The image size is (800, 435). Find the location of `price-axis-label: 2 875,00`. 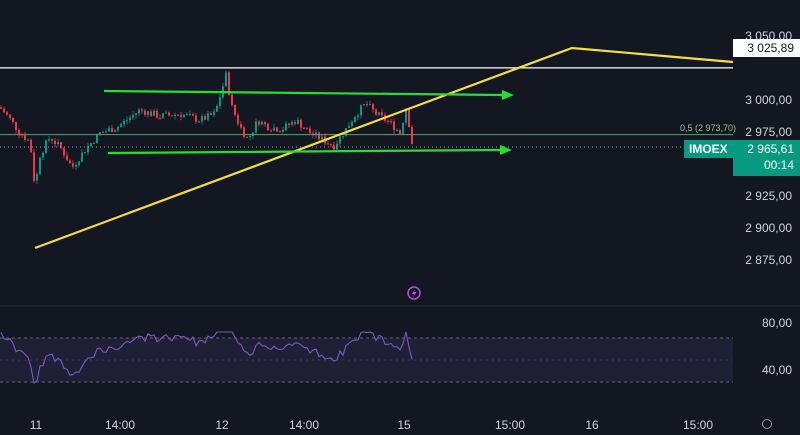

price-axis-label: 2 875,00 is located at coordinates (768, 260).